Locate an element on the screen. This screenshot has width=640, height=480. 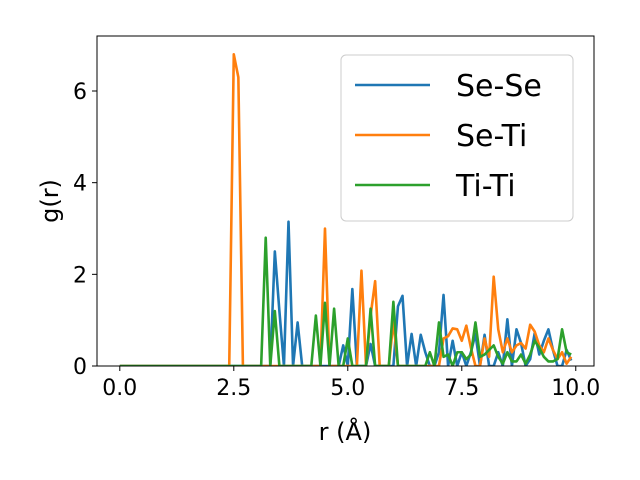
x-tick-label: 7.5 is located at coordinates (461, 388).